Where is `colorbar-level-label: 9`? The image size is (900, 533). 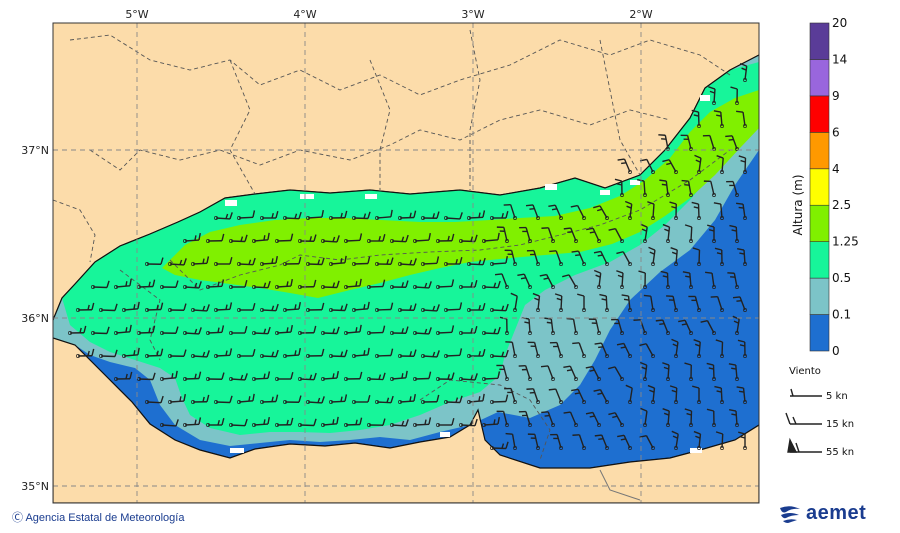
colorbar-level-label: 9 is located at coordinates (836, 96).